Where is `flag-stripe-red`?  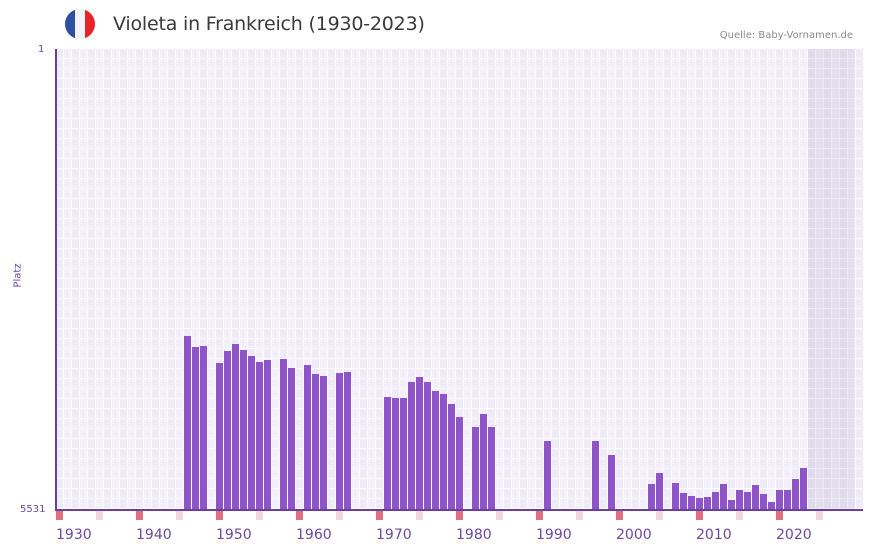
flag-stripe-red is located at coordinates (90, 24).